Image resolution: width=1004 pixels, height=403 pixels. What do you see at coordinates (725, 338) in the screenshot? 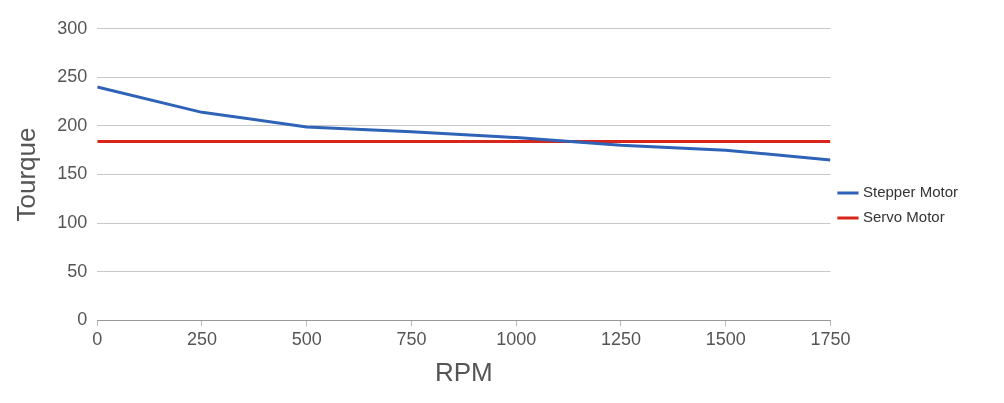
I see `x-tick-label: 1500` at bounding box center [725, 338].